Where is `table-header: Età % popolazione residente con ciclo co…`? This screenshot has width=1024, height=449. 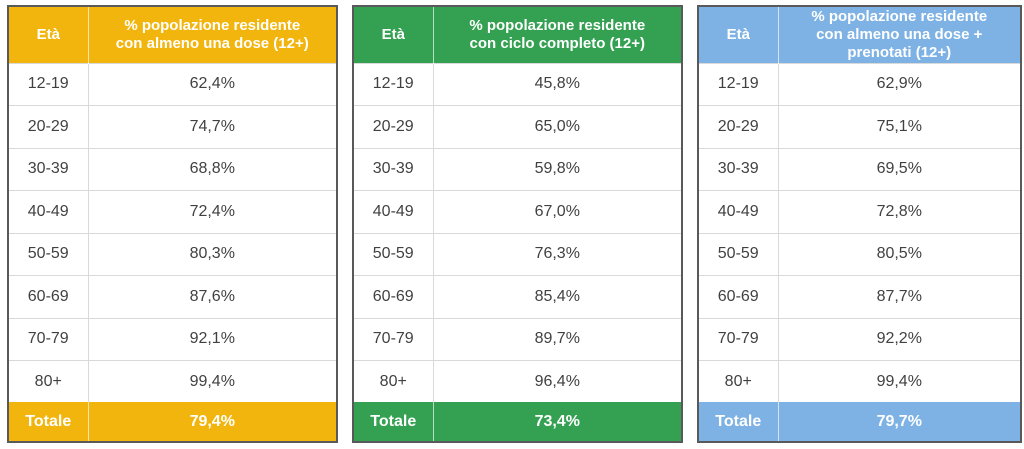
table-header: Età % popolazione residente con ciclo co… is located at coordinates (517, 34).